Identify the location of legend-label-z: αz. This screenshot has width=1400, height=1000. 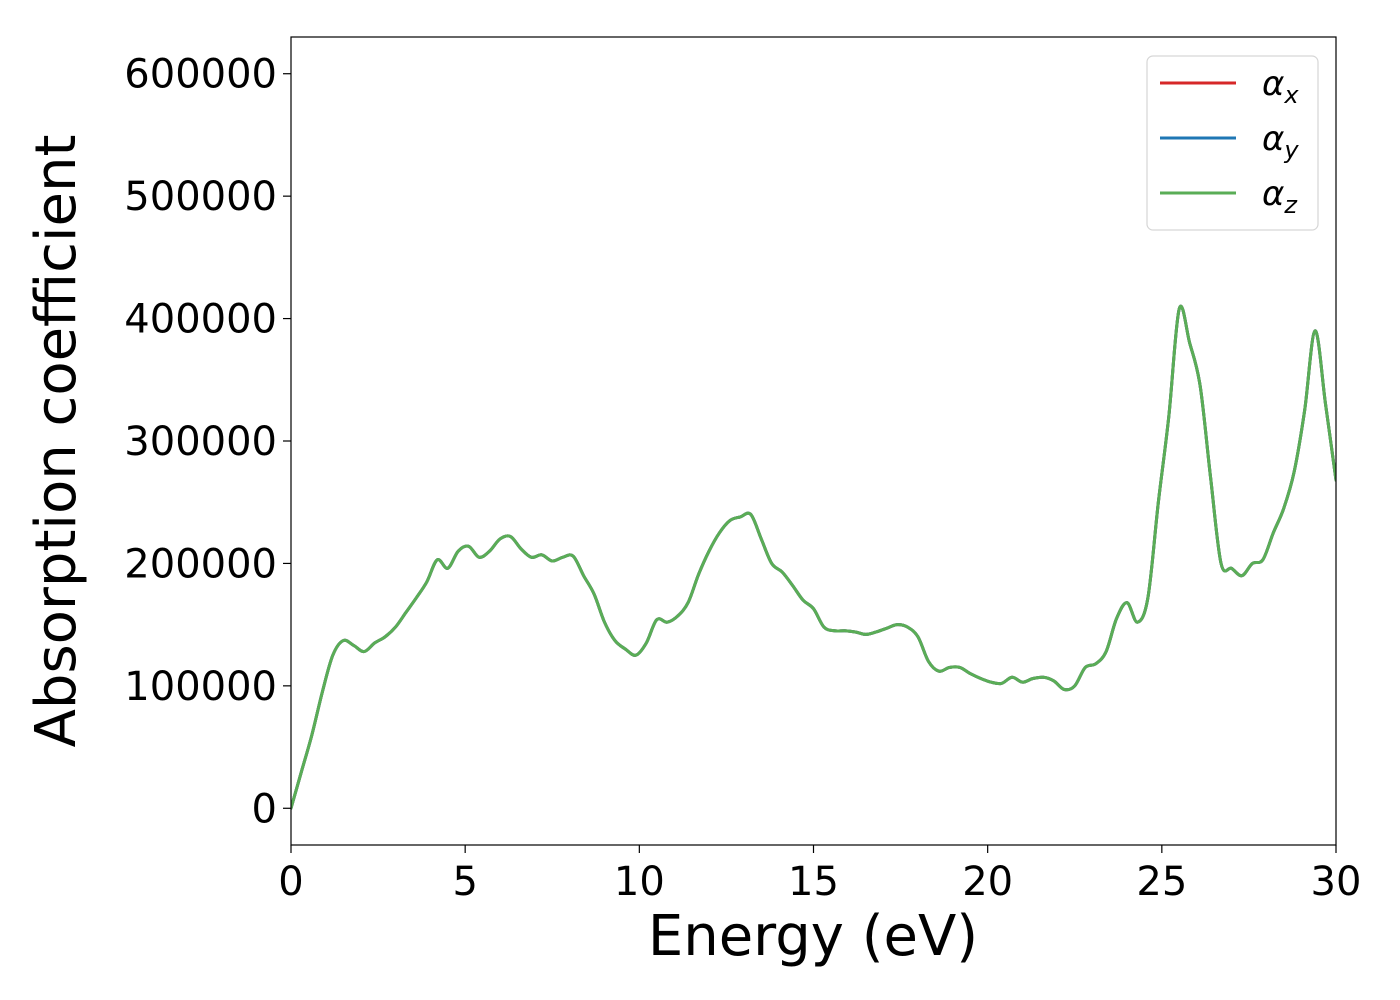
(1280, 196).